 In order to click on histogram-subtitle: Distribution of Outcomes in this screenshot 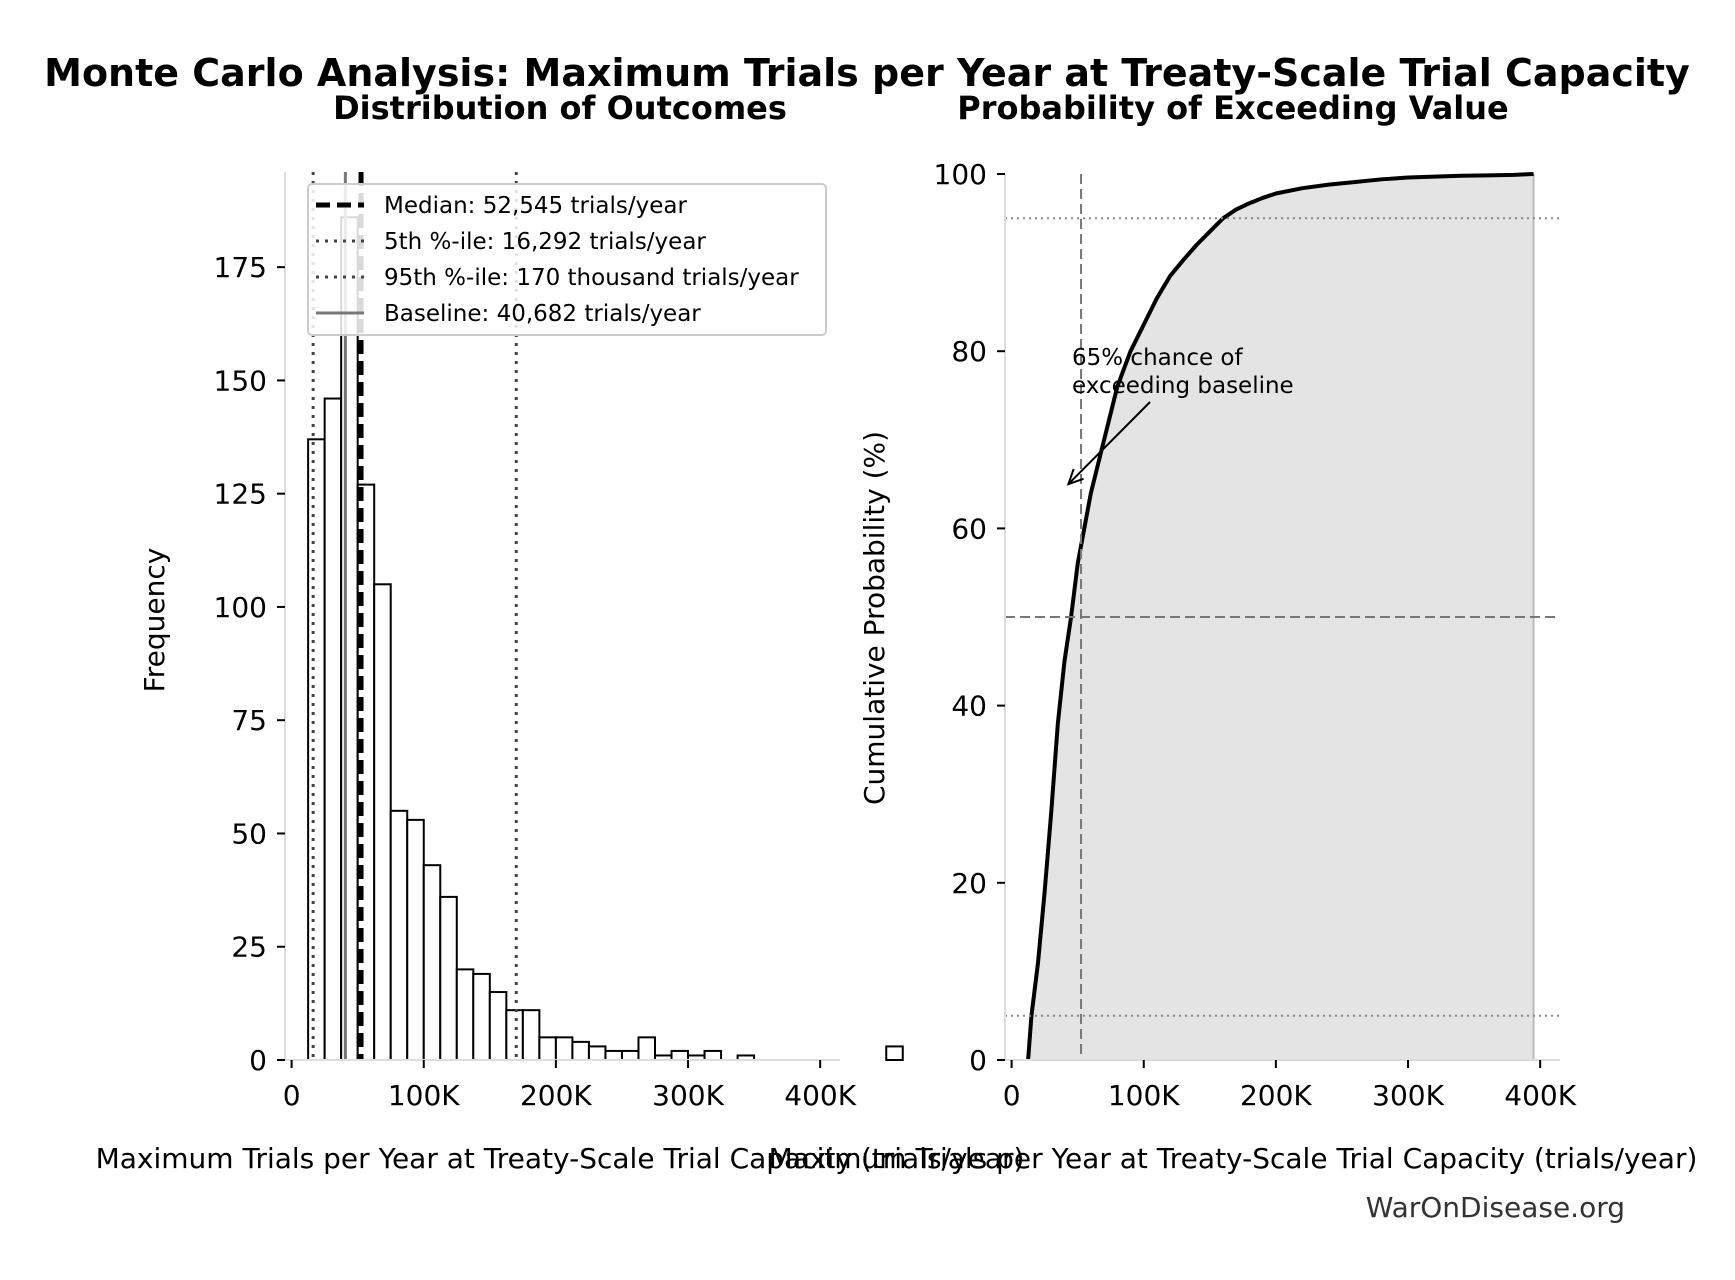, I will do `click(560, 108)`.